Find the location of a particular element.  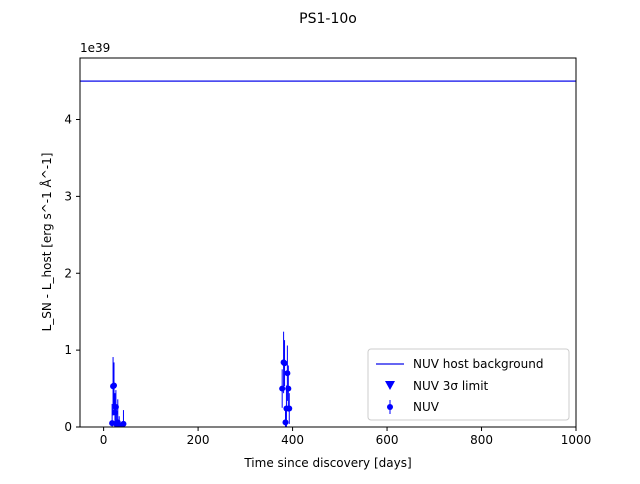

legend-nuv-marker is located at coordinates (390, 407).